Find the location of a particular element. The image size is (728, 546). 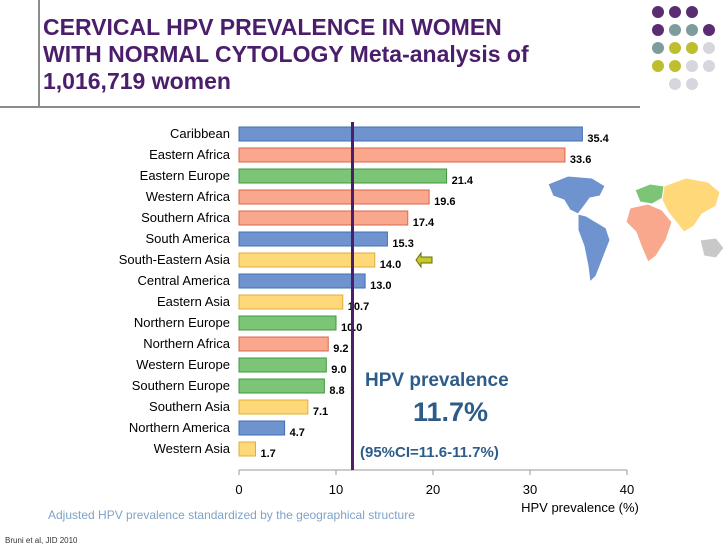

category-label: Eastern Asia is located at coordinates (194, 301).